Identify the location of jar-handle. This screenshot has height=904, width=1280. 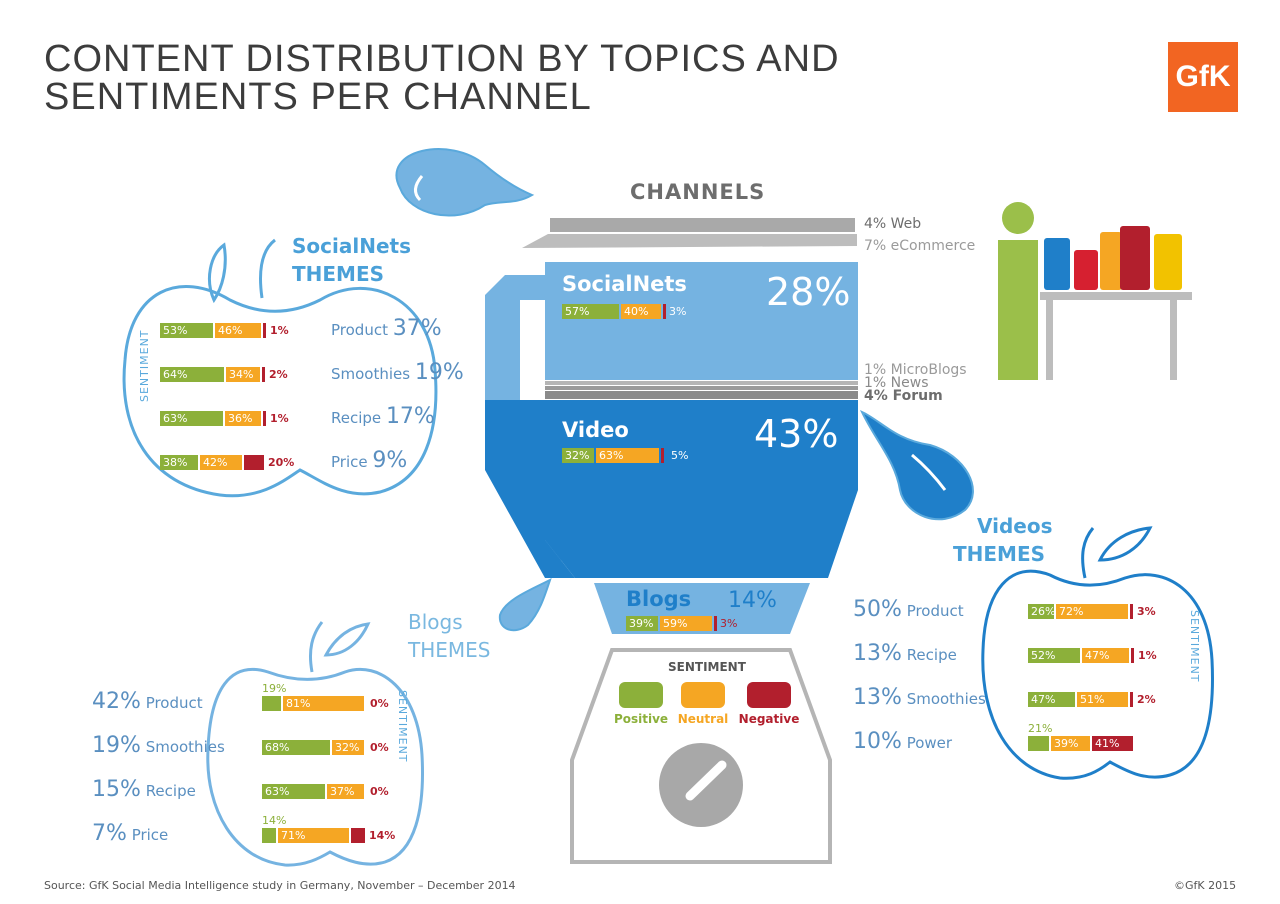
(531, 417).